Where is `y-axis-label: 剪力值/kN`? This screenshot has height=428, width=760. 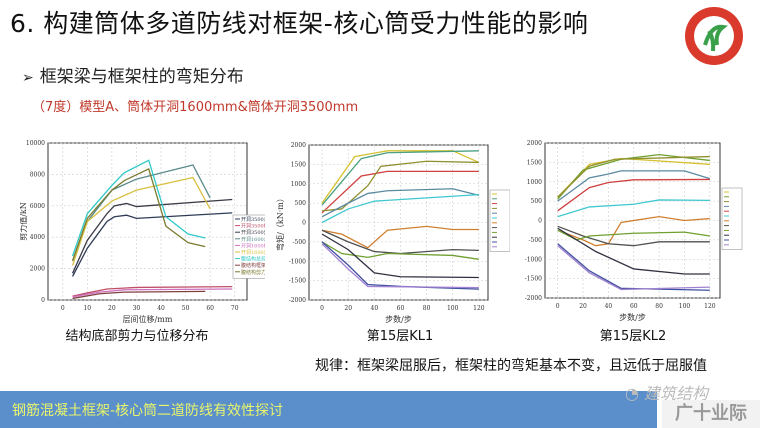 y-axis-label: 剪力值/kN is located at coordinates (24, 221).